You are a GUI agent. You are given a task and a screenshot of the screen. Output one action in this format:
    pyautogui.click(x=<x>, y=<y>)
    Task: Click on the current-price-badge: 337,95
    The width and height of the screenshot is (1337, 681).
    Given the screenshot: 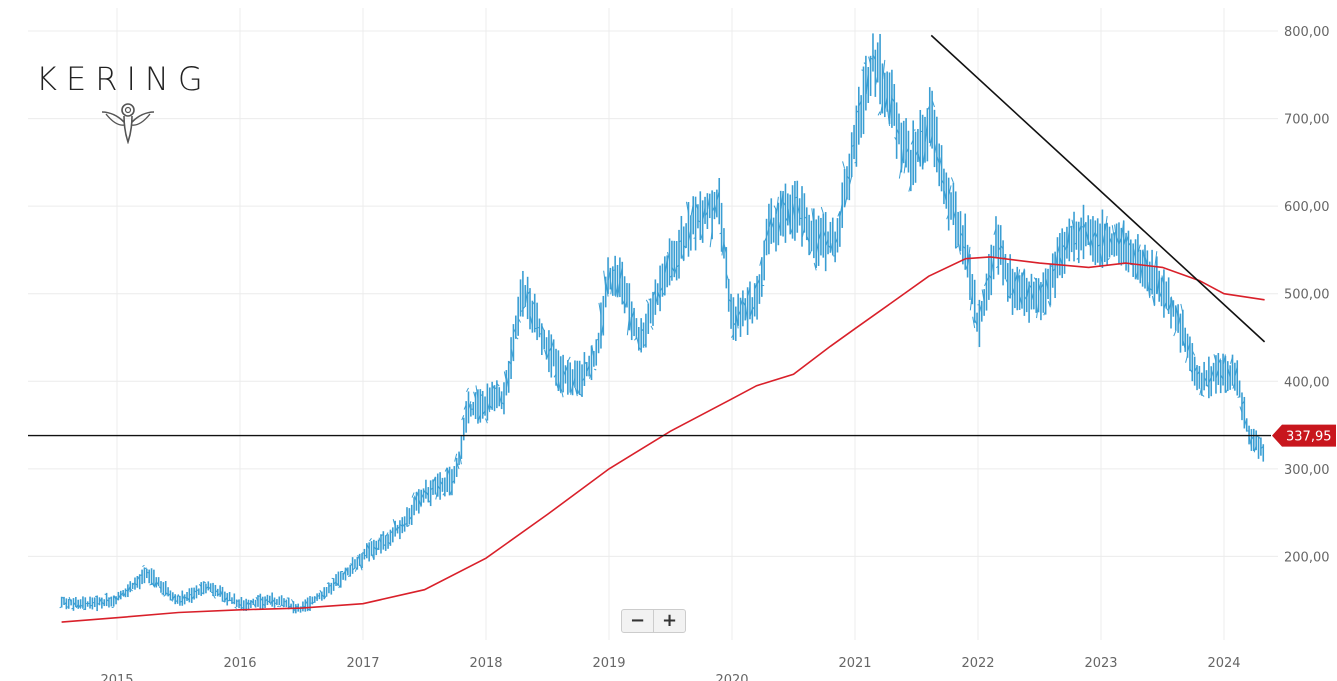 What is the action you would take?
    pyautogui.click(x=1304, y=435)
    